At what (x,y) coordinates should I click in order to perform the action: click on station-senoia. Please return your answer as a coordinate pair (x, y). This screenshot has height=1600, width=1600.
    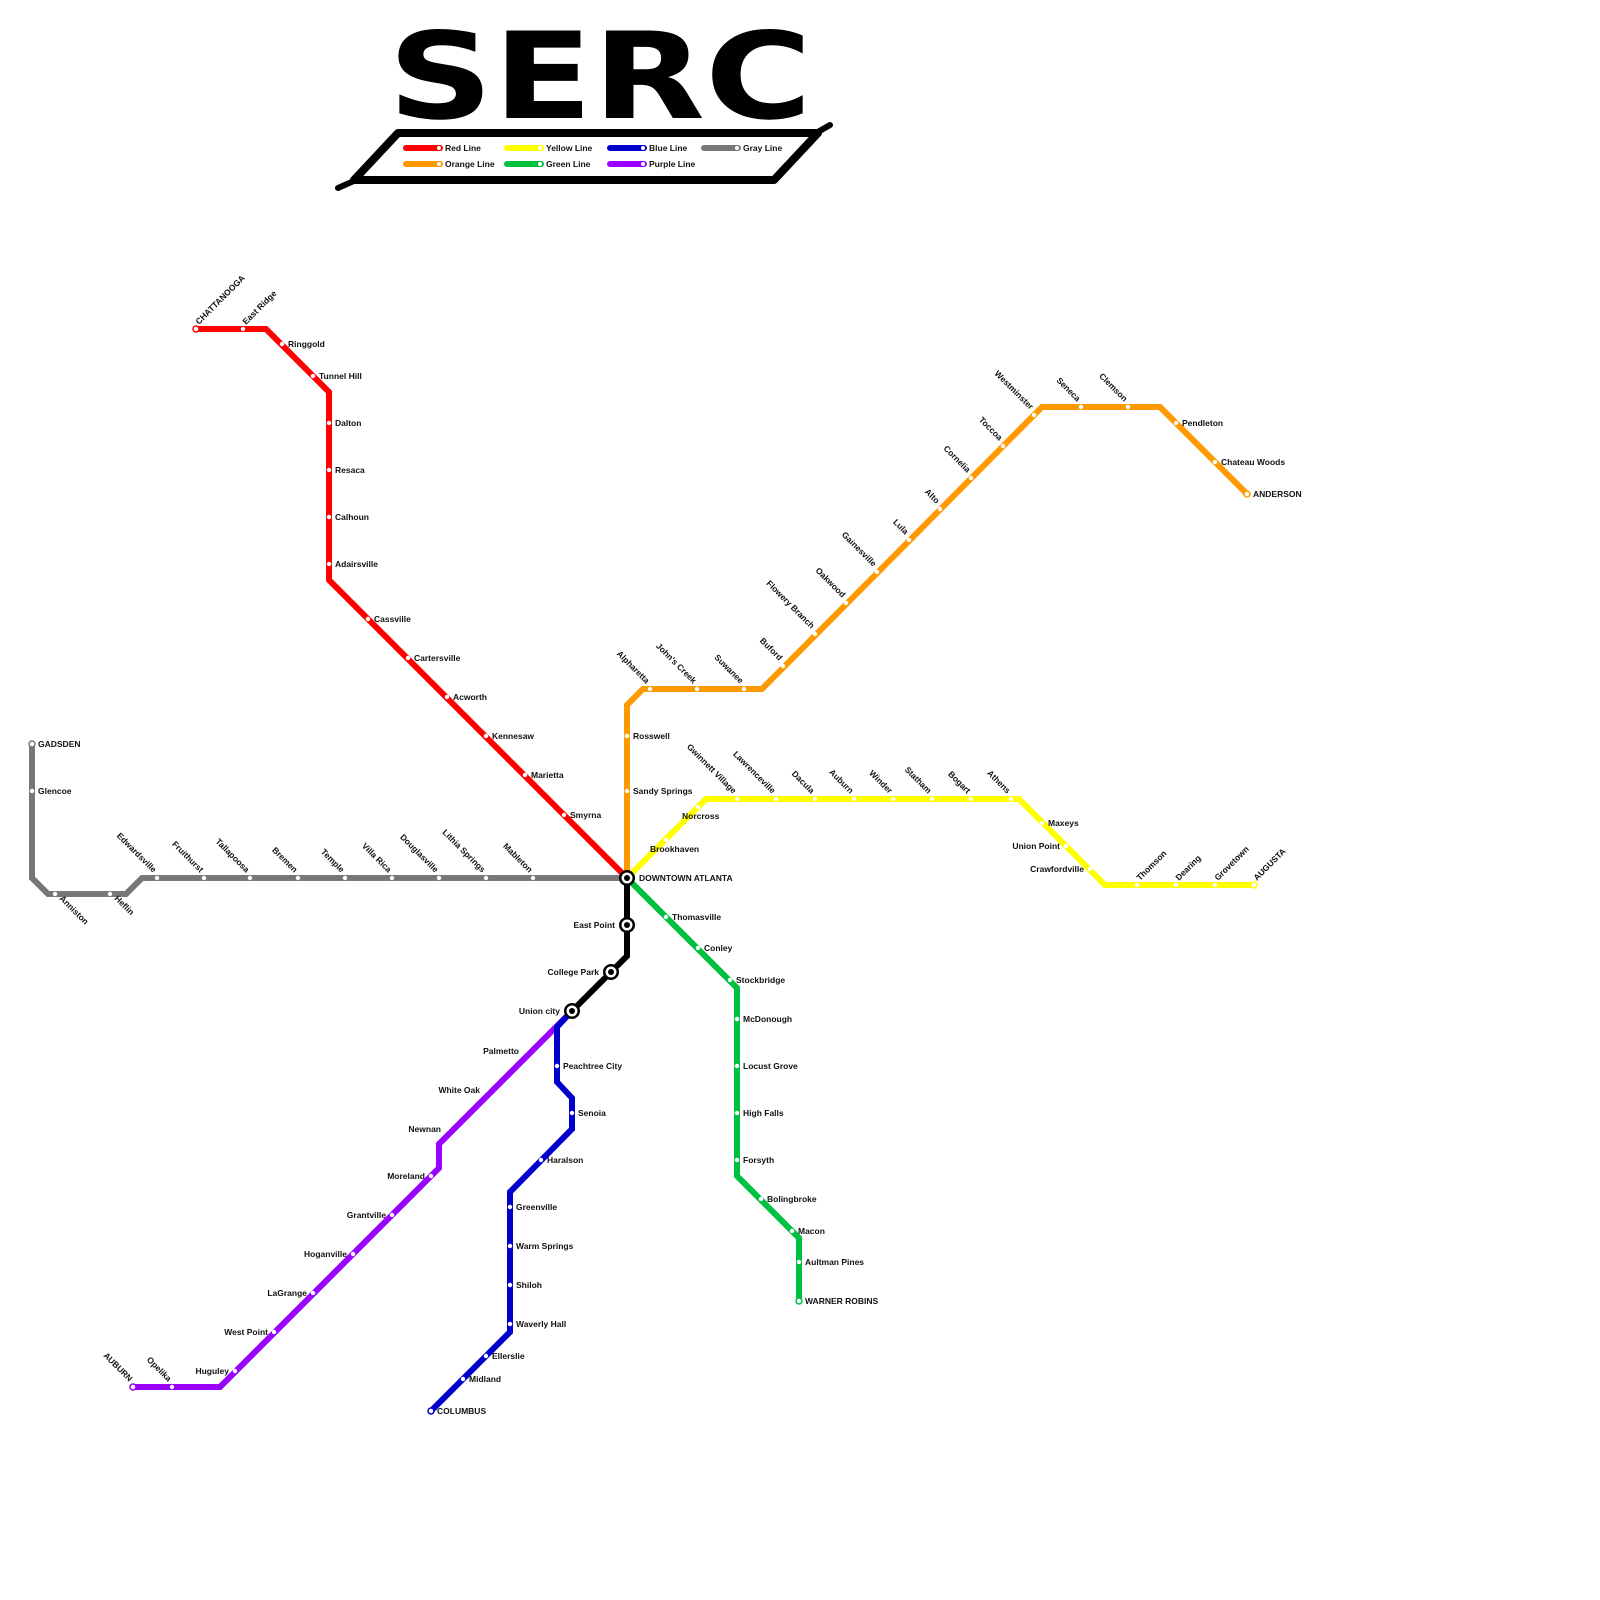
    Looking at the image, I should click on (572, 1113).